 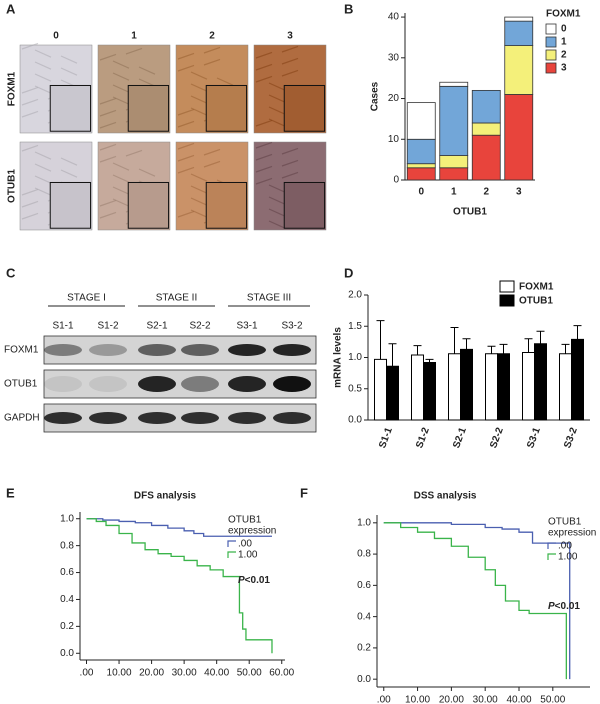 What do you see at coordinates (454, 192) in the screenshot?
I see `x-tick-label: 1` at bounding box center [454, 192].